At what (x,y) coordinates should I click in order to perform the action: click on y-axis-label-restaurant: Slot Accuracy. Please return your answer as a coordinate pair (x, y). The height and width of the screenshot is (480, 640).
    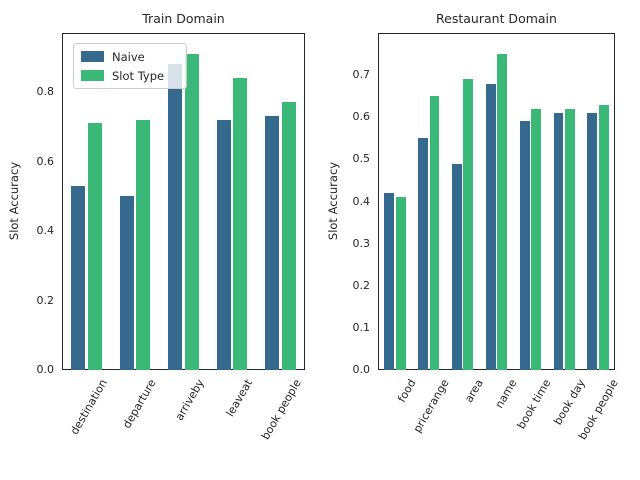
    Looking at the image, I should click on (333, 201).